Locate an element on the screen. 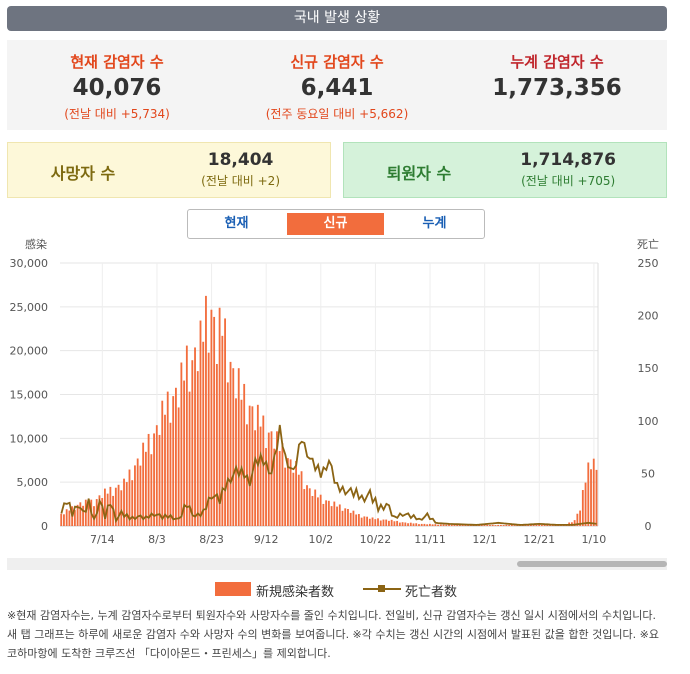  legend-bar-label: 新規感染者数 is located at coordinates (295, 592).